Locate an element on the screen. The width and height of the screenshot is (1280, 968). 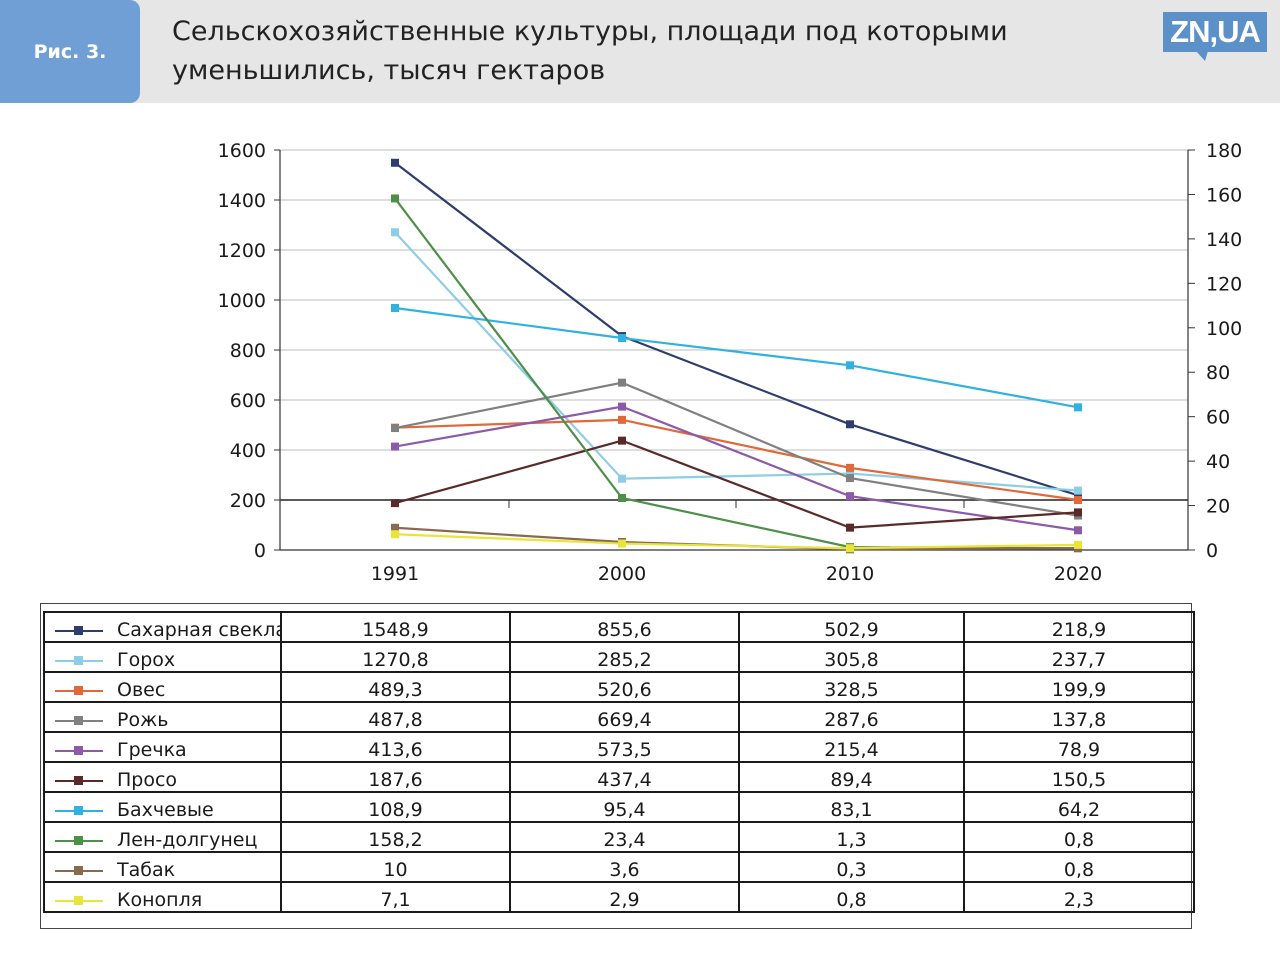
y-right-tick-label: 0 is located at coordinates (1212, 551).